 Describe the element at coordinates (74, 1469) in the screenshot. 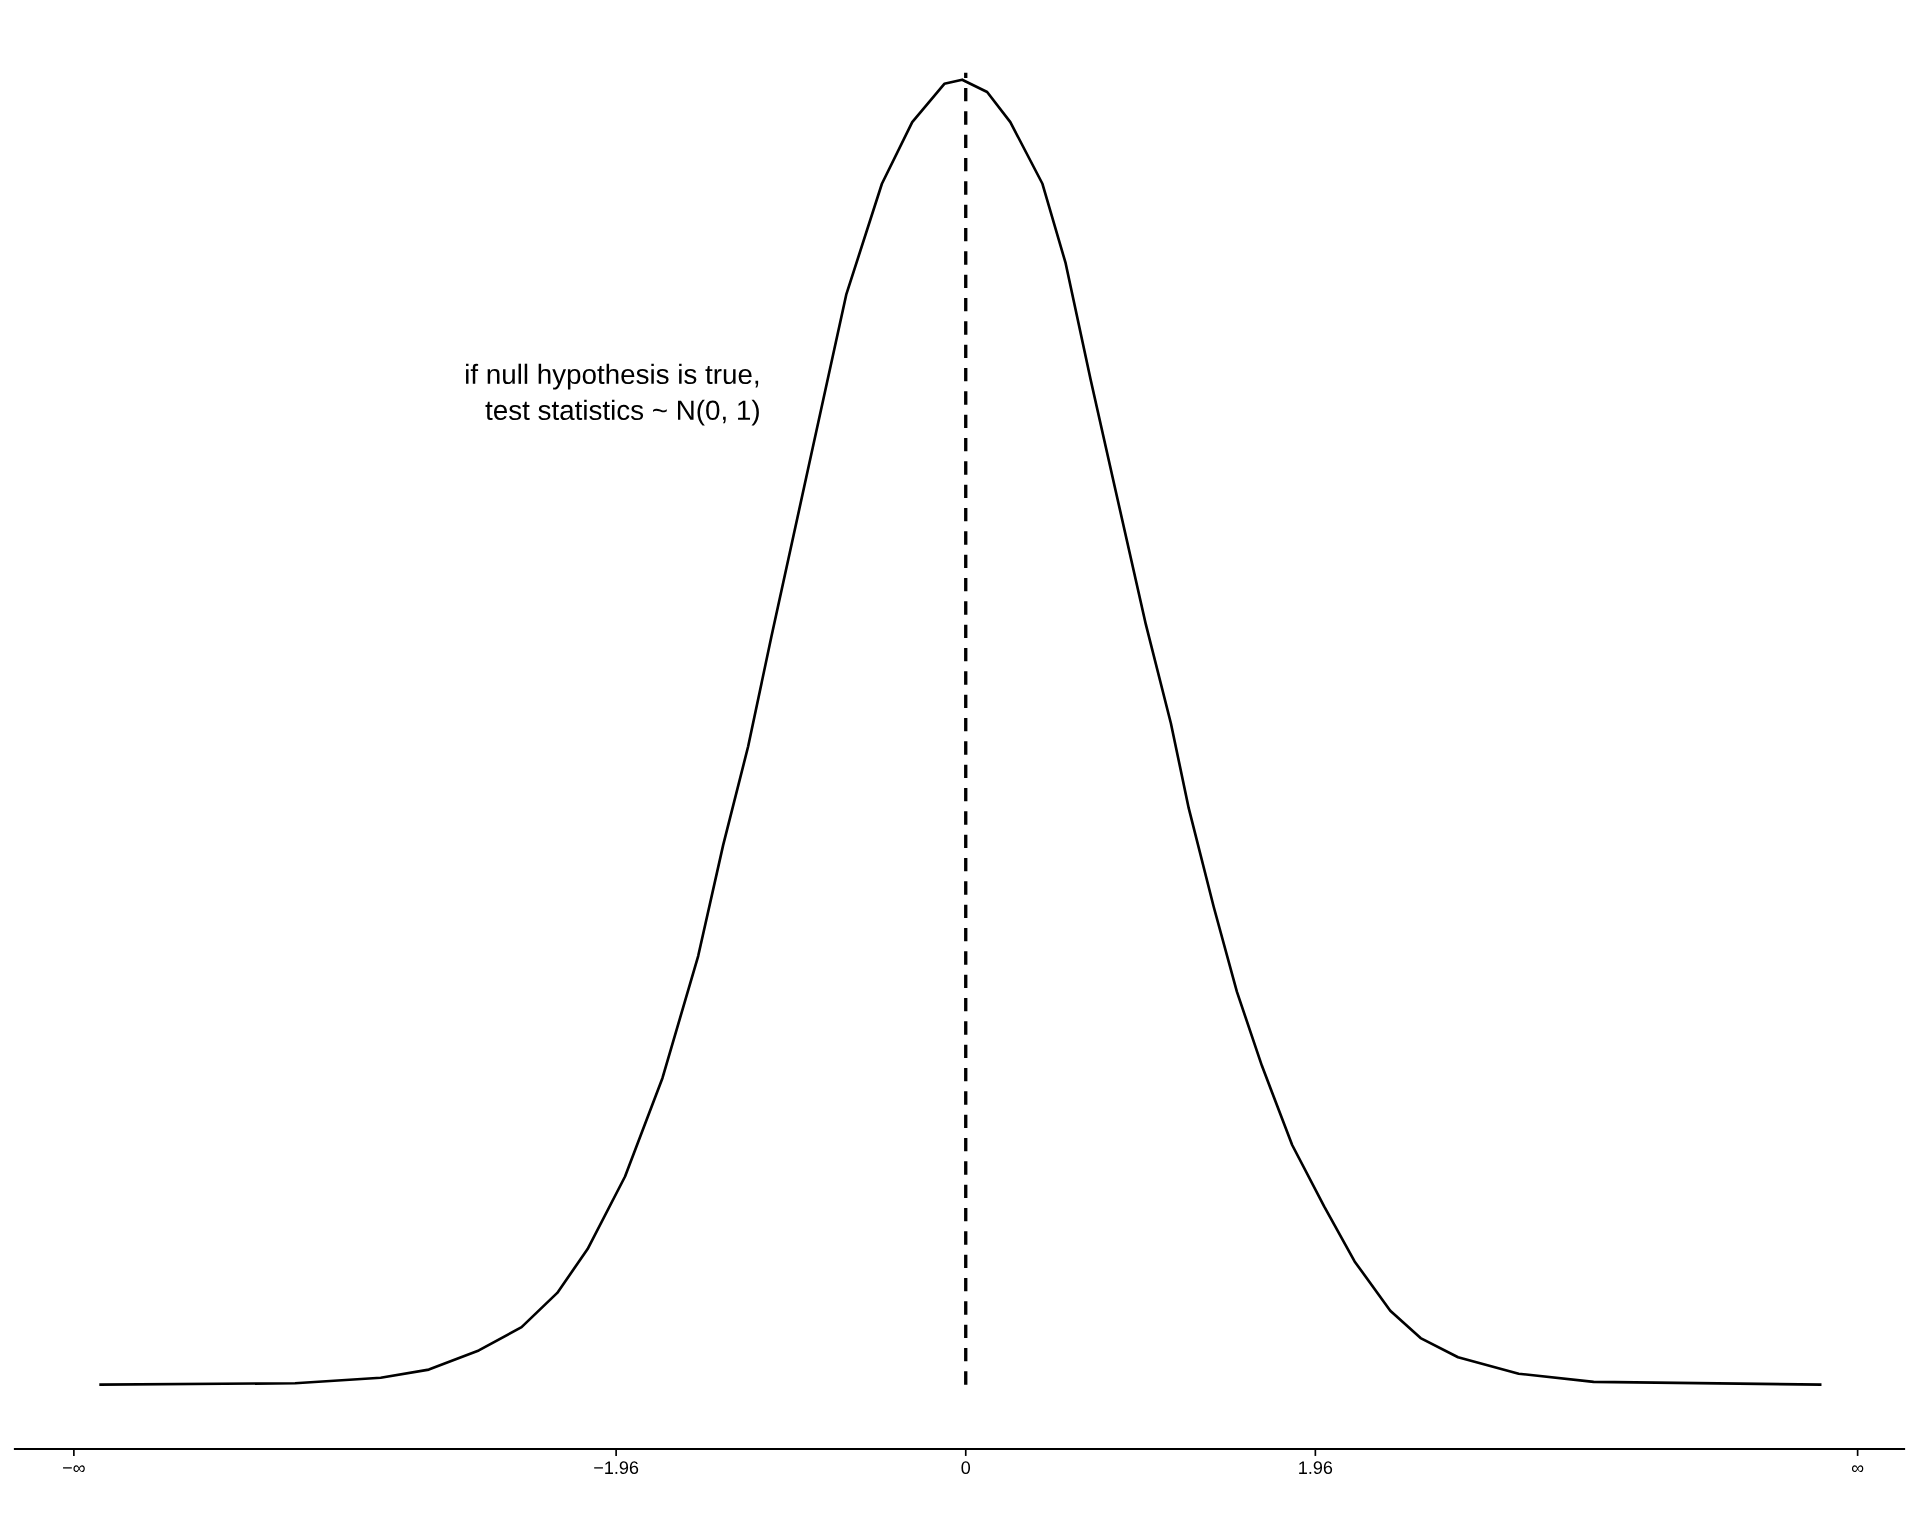

I see `x-tick-label: −∞` at that location.